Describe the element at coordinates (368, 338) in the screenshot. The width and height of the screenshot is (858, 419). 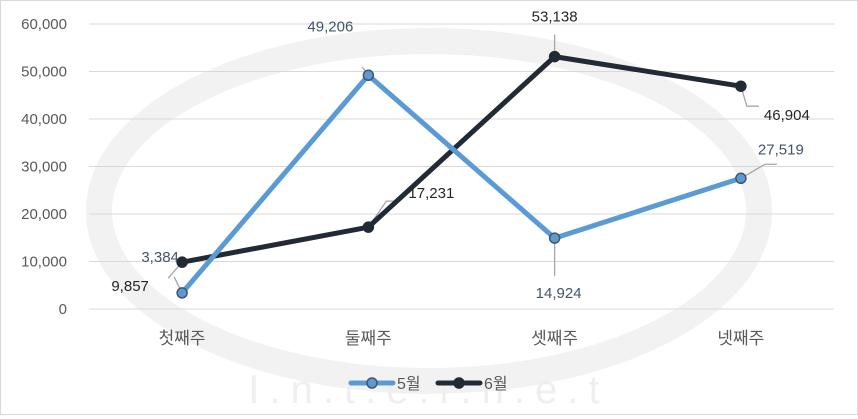
I see `x-category-label: 둘째주` at that location.